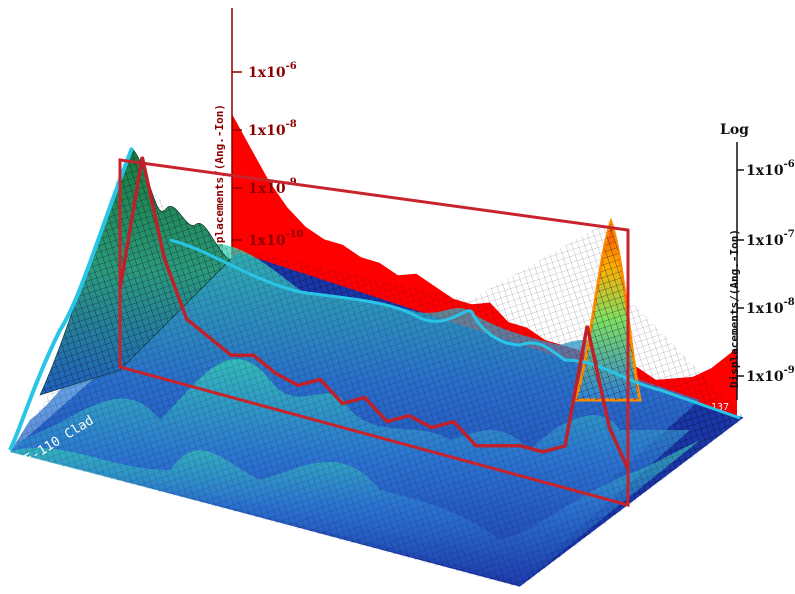 The image size is (795, 594). Describe the element at coordinates (135, 271) in the screenshot. I see `left-peak-mesh` at that location.